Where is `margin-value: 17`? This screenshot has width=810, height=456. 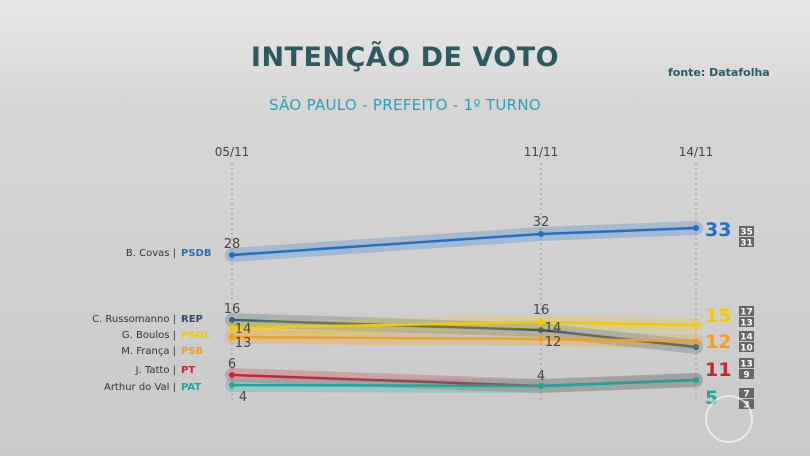 margin-value: 17 is located at coordinates (746, 313).